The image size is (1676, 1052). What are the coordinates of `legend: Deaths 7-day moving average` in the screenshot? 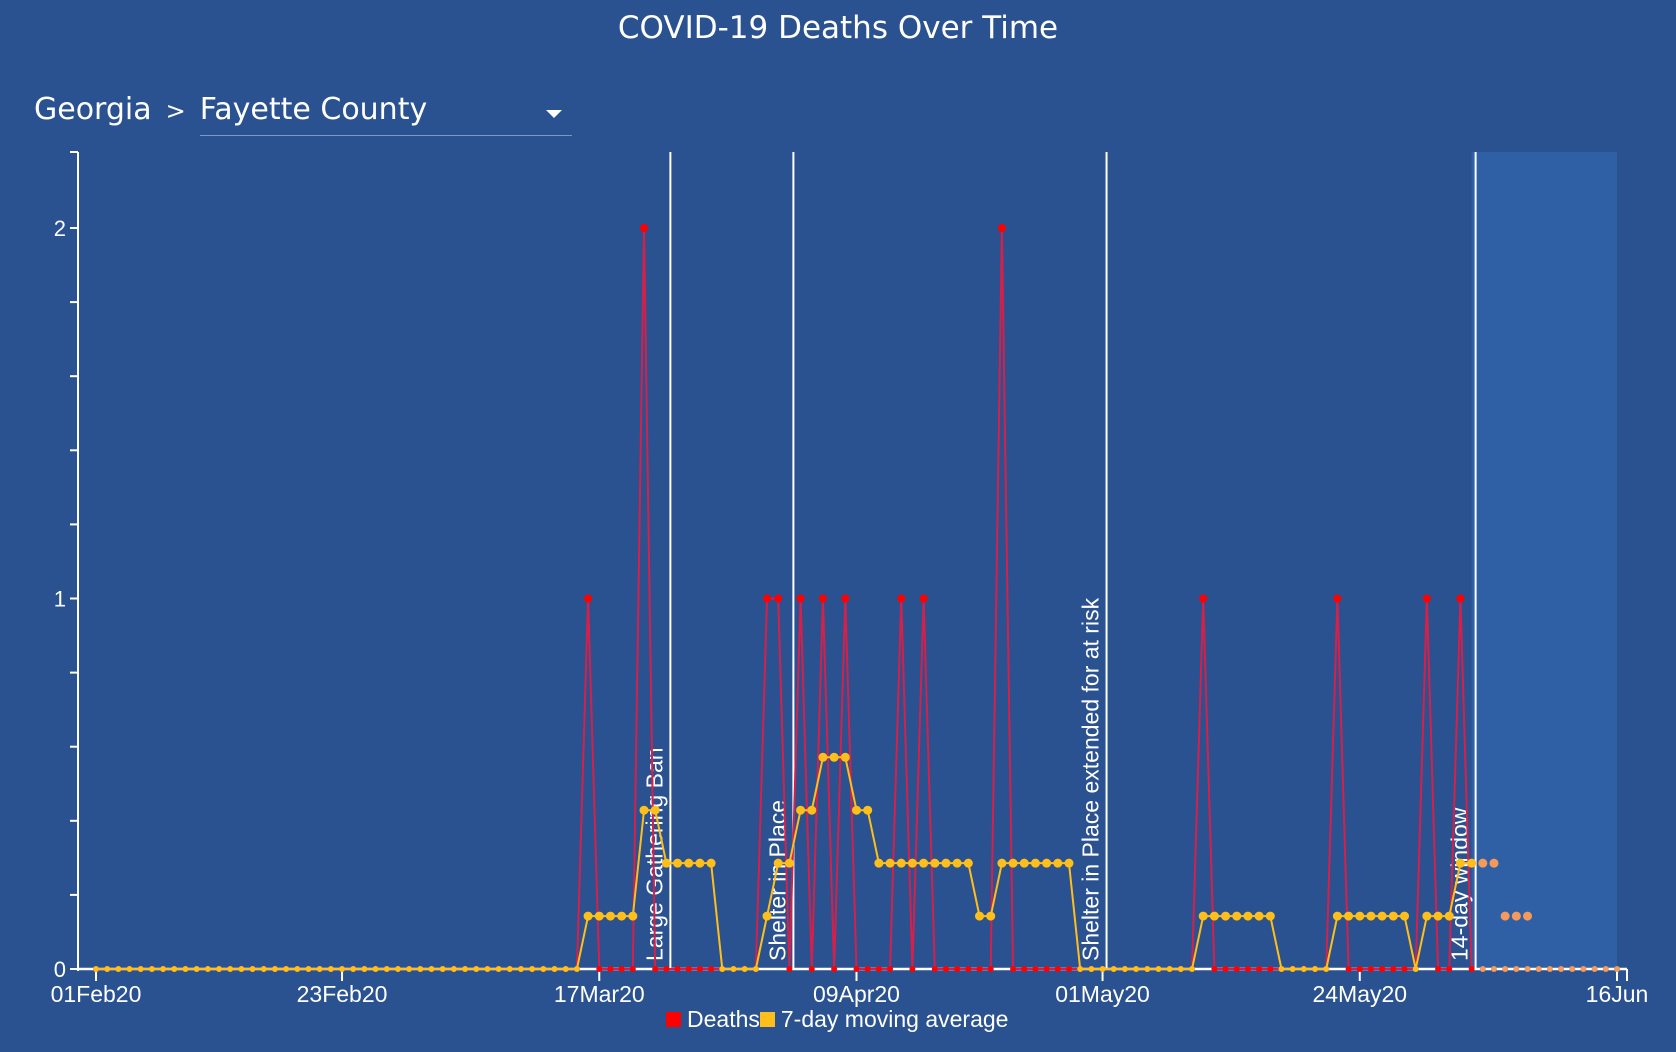 It's located at (837, 1019).